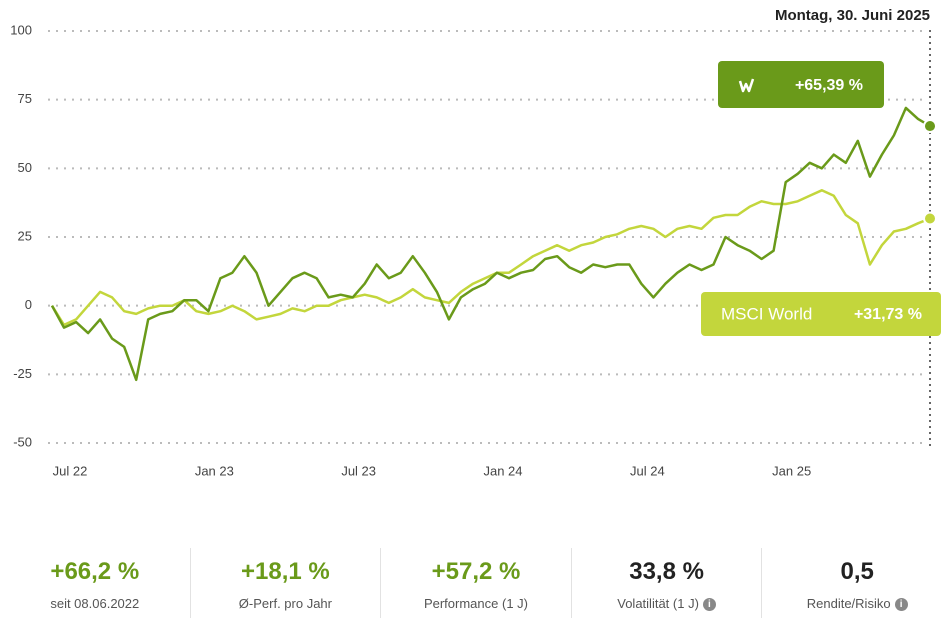 Image resolution: width=952 pixels, height=626 pixels. I want to click on stat: +66,2 % seit 08.06.2022, so click(95, 583).